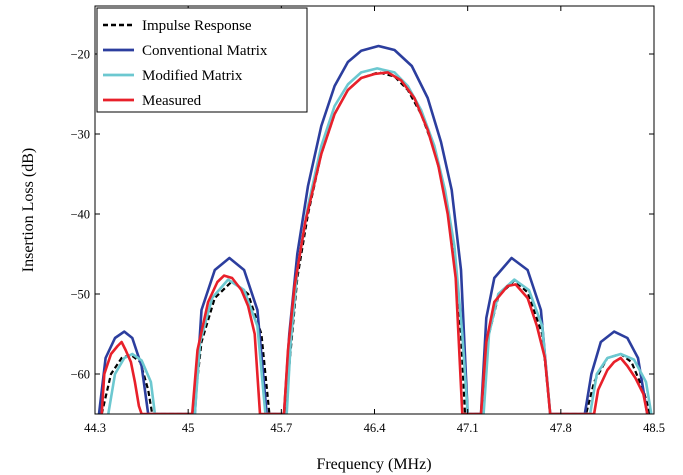 This screenshot has width=683, height=475. I want to click on x-tick-label: 46.4, so click(375, 428).